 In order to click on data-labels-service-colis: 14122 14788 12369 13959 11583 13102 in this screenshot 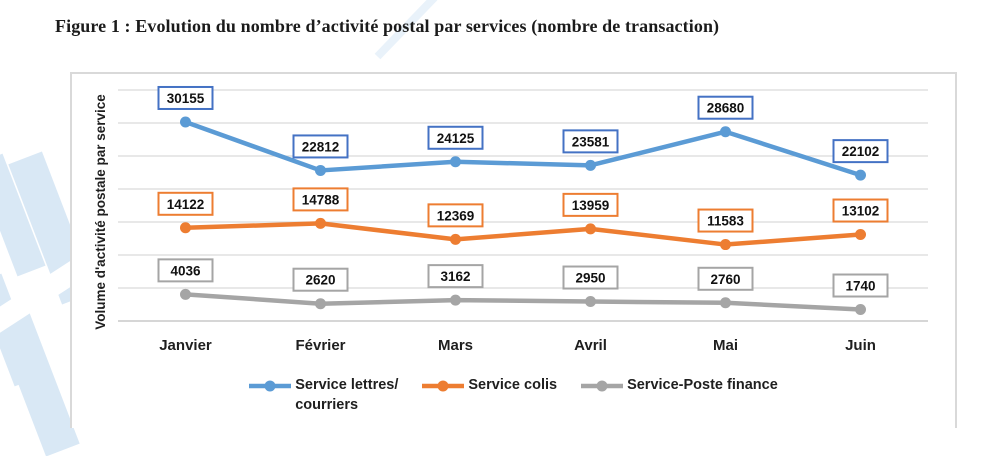, I will do `click(523, 210)`.